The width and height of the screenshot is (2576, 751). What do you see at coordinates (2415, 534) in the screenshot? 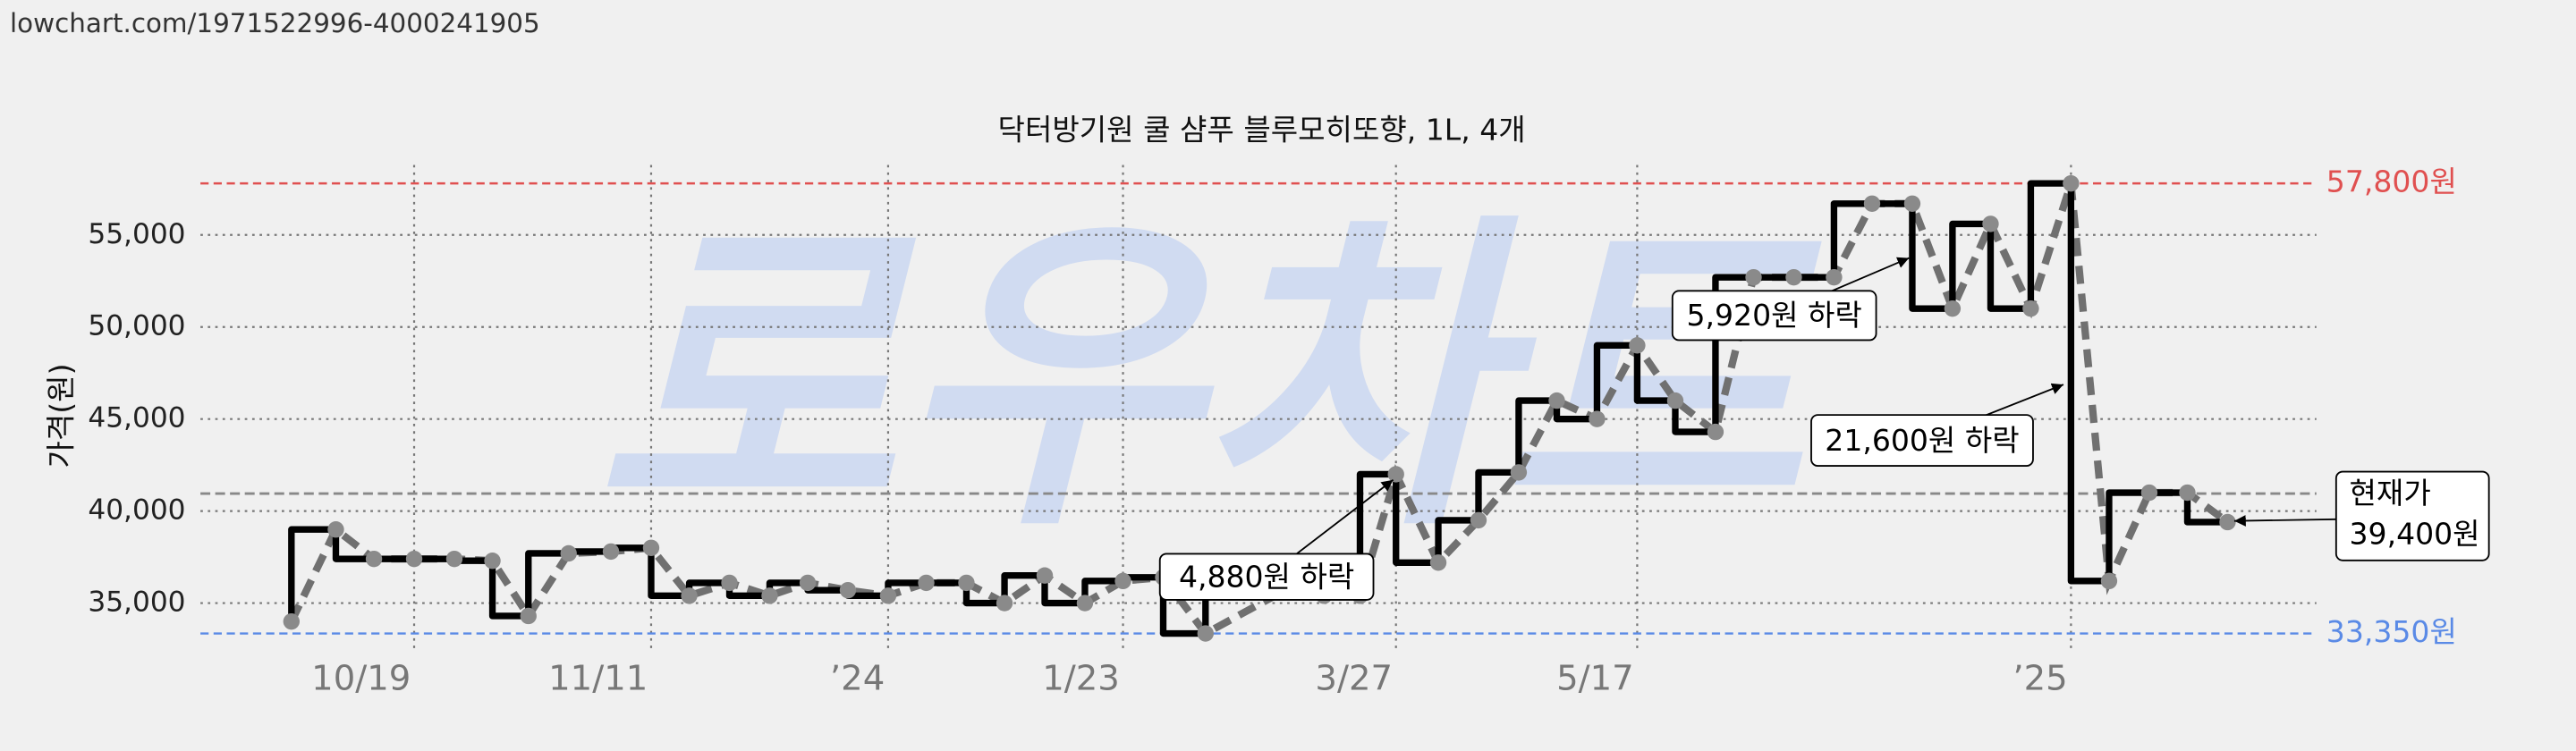
I see `current-label: 39,400원` at bounding box center [2415, 534].